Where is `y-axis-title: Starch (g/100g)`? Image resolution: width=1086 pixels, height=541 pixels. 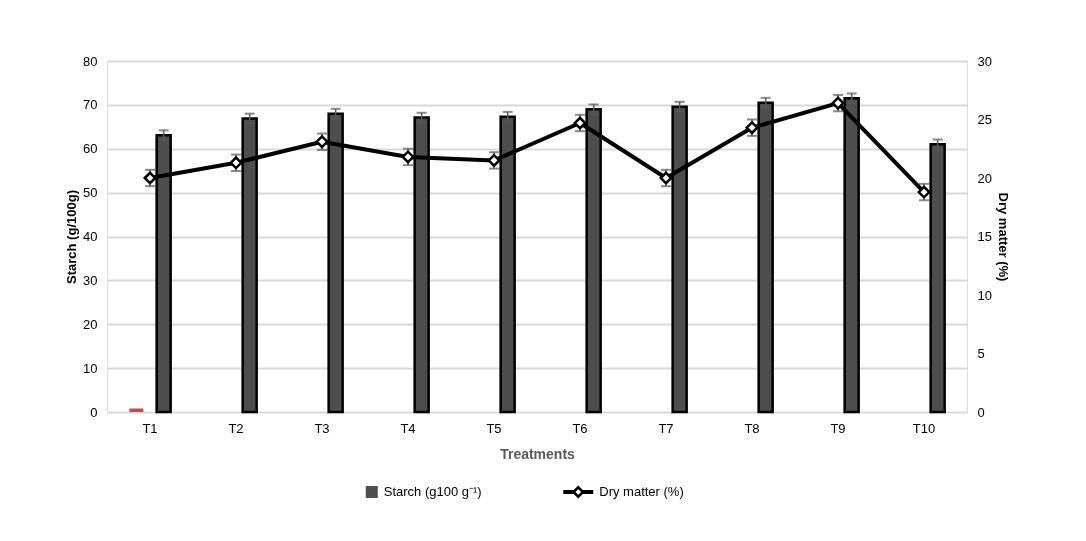
y-axis-title: Starch (g/100g) is located at coordinates (72, 237).